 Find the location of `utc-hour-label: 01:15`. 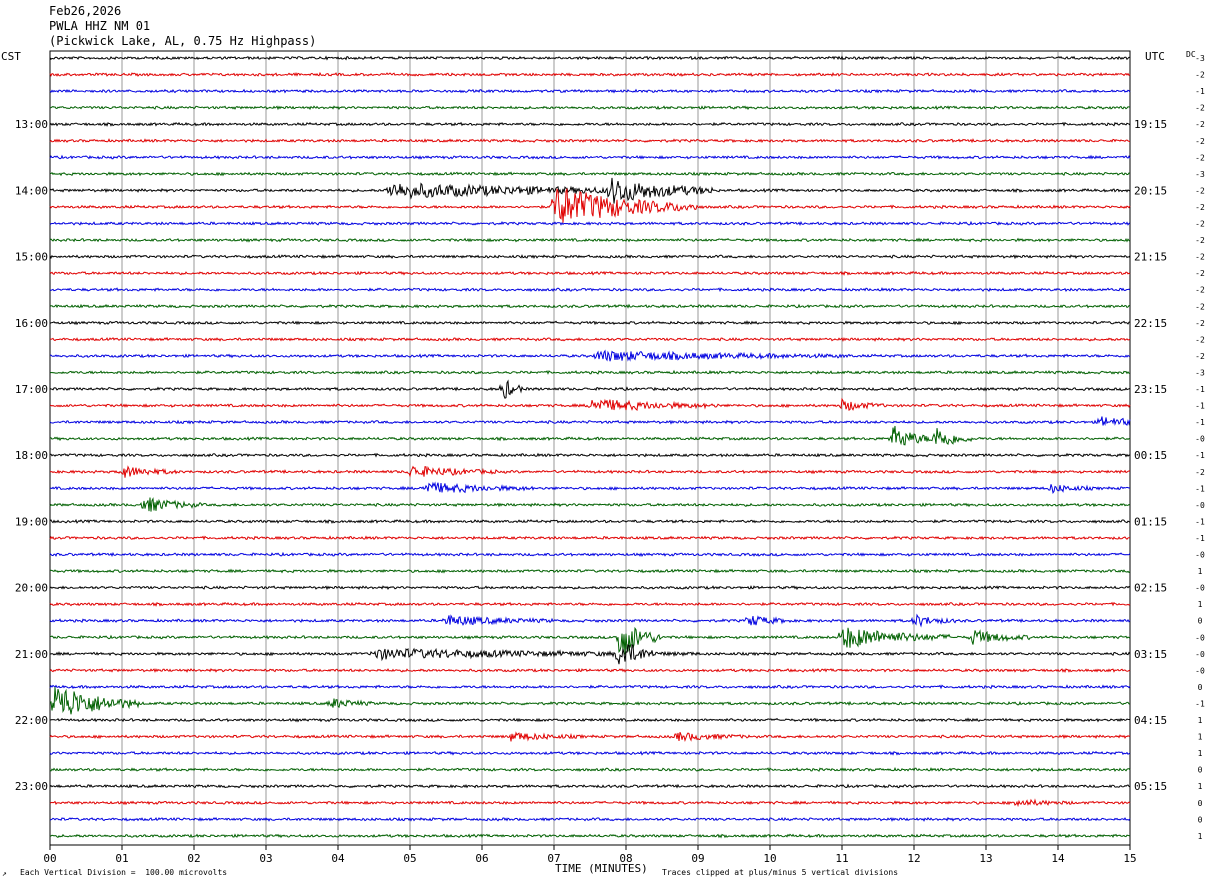

utc-hour-label: 01:15 is located at coordinates (1150, 521).